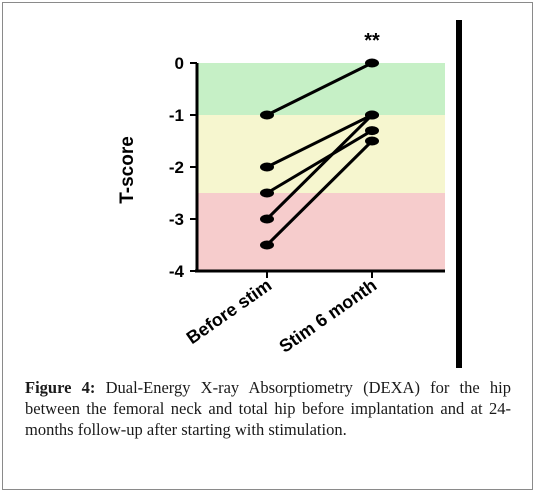 The width and height of the screenshot is (537, 494). Describe the element at coordinates (127, 170) in the screenshot. I see `y-axis-label: T-score` at that location.